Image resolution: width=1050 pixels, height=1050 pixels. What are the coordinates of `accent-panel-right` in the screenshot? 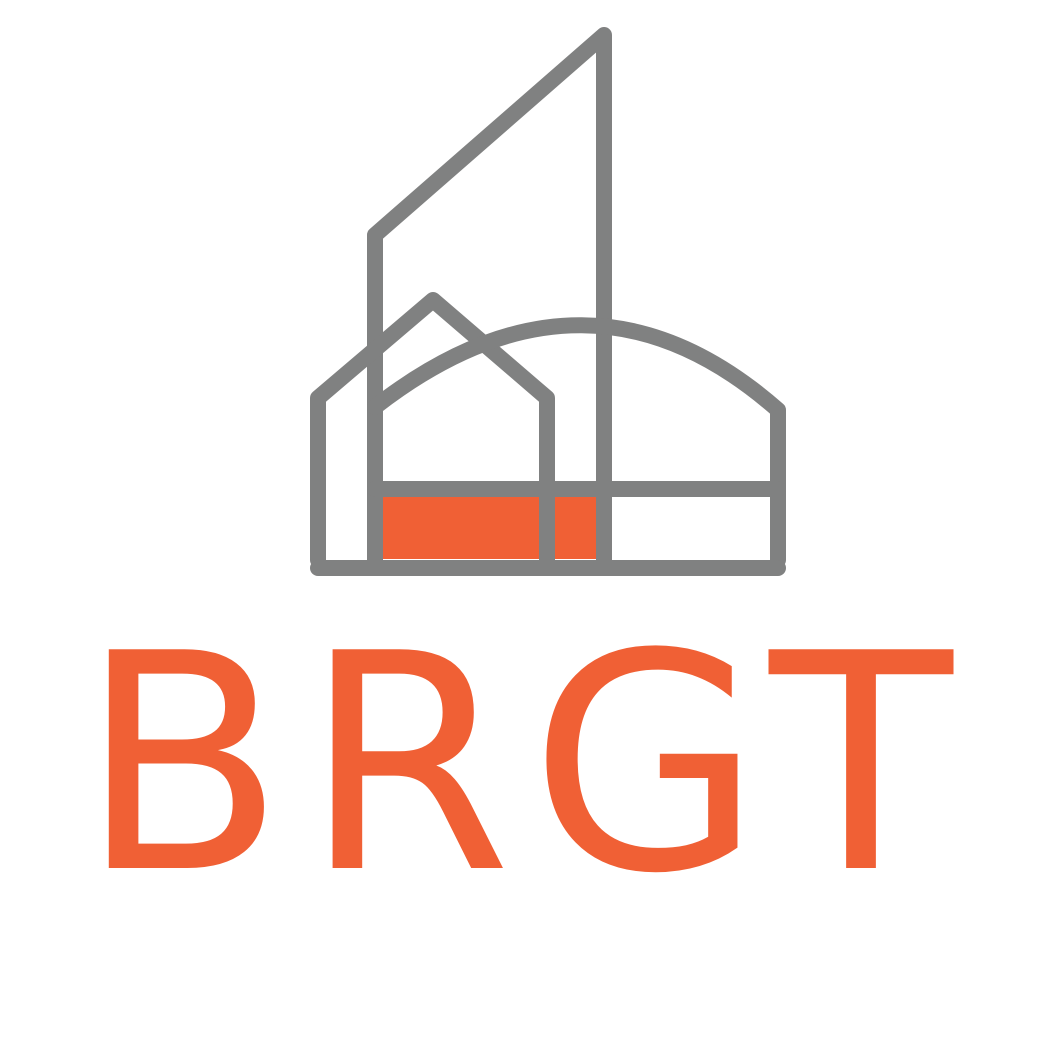 It's located at (575, 528).